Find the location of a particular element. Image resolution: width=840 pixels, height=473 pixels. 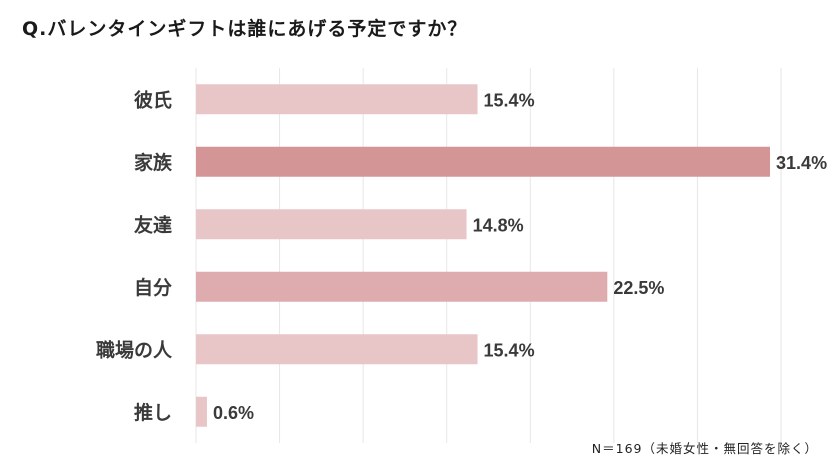

category-label: 彼氏 is located at coordinates (153, 99).